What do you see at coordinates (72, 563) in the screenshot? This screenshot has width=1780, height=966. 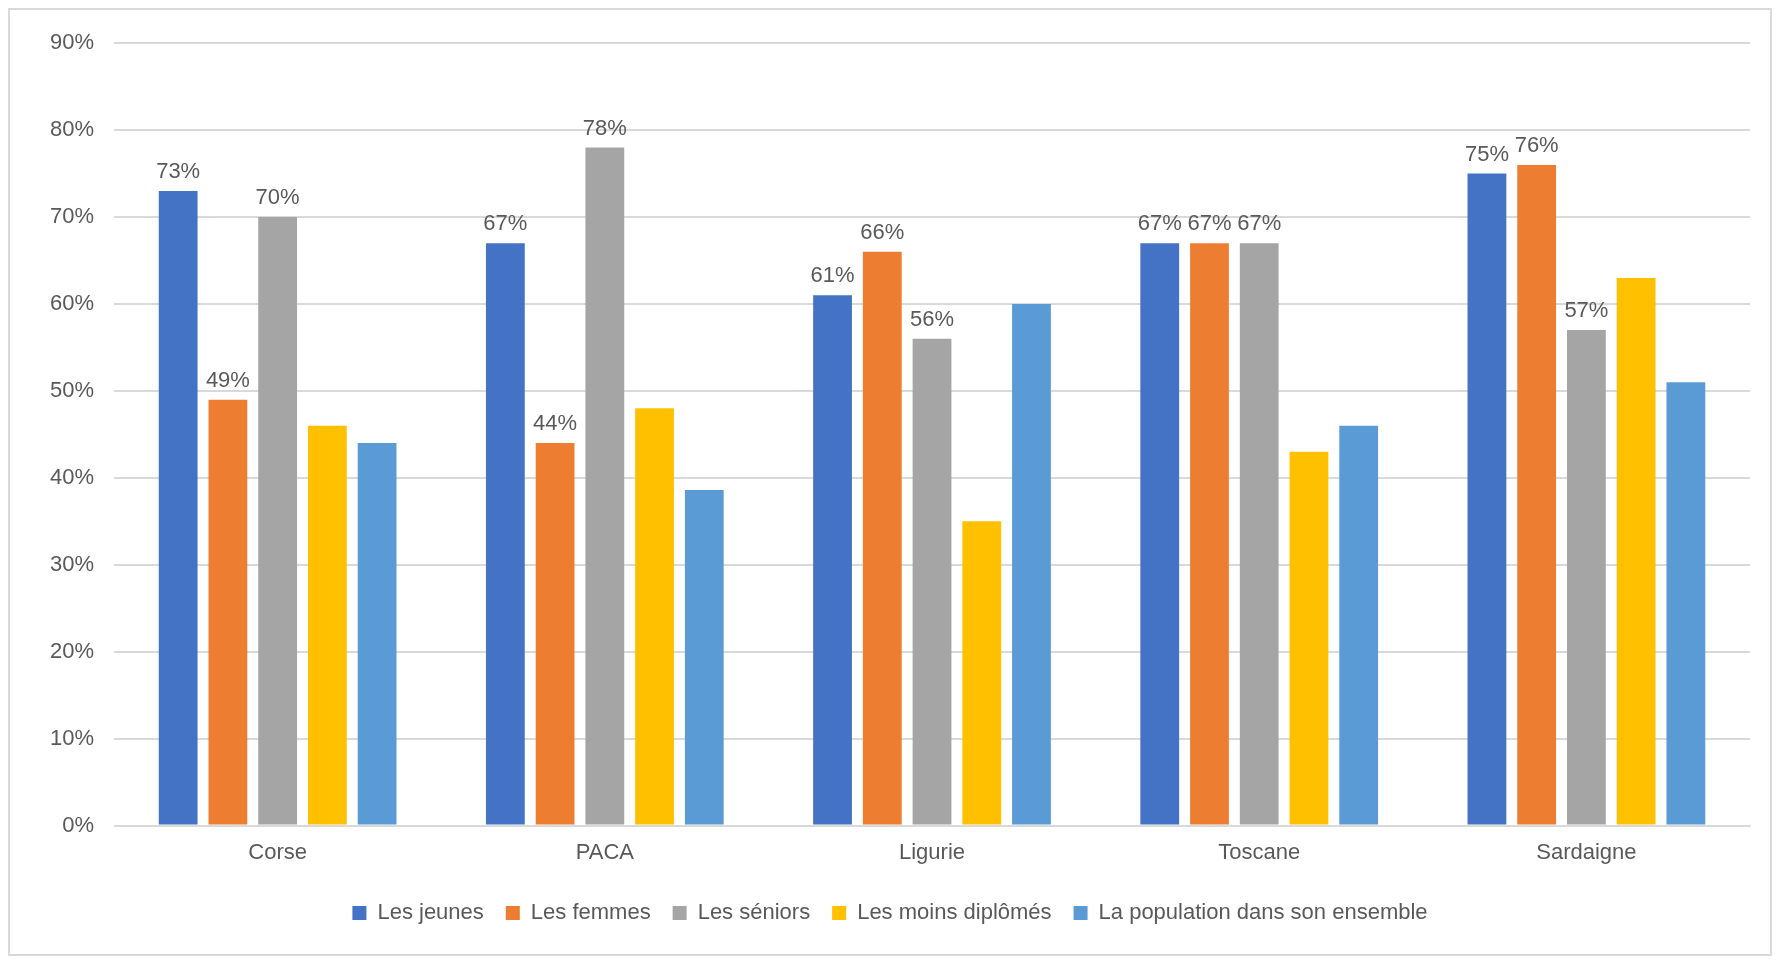 I see `y-tick-label: 30%` at bounding box center [72, 563].